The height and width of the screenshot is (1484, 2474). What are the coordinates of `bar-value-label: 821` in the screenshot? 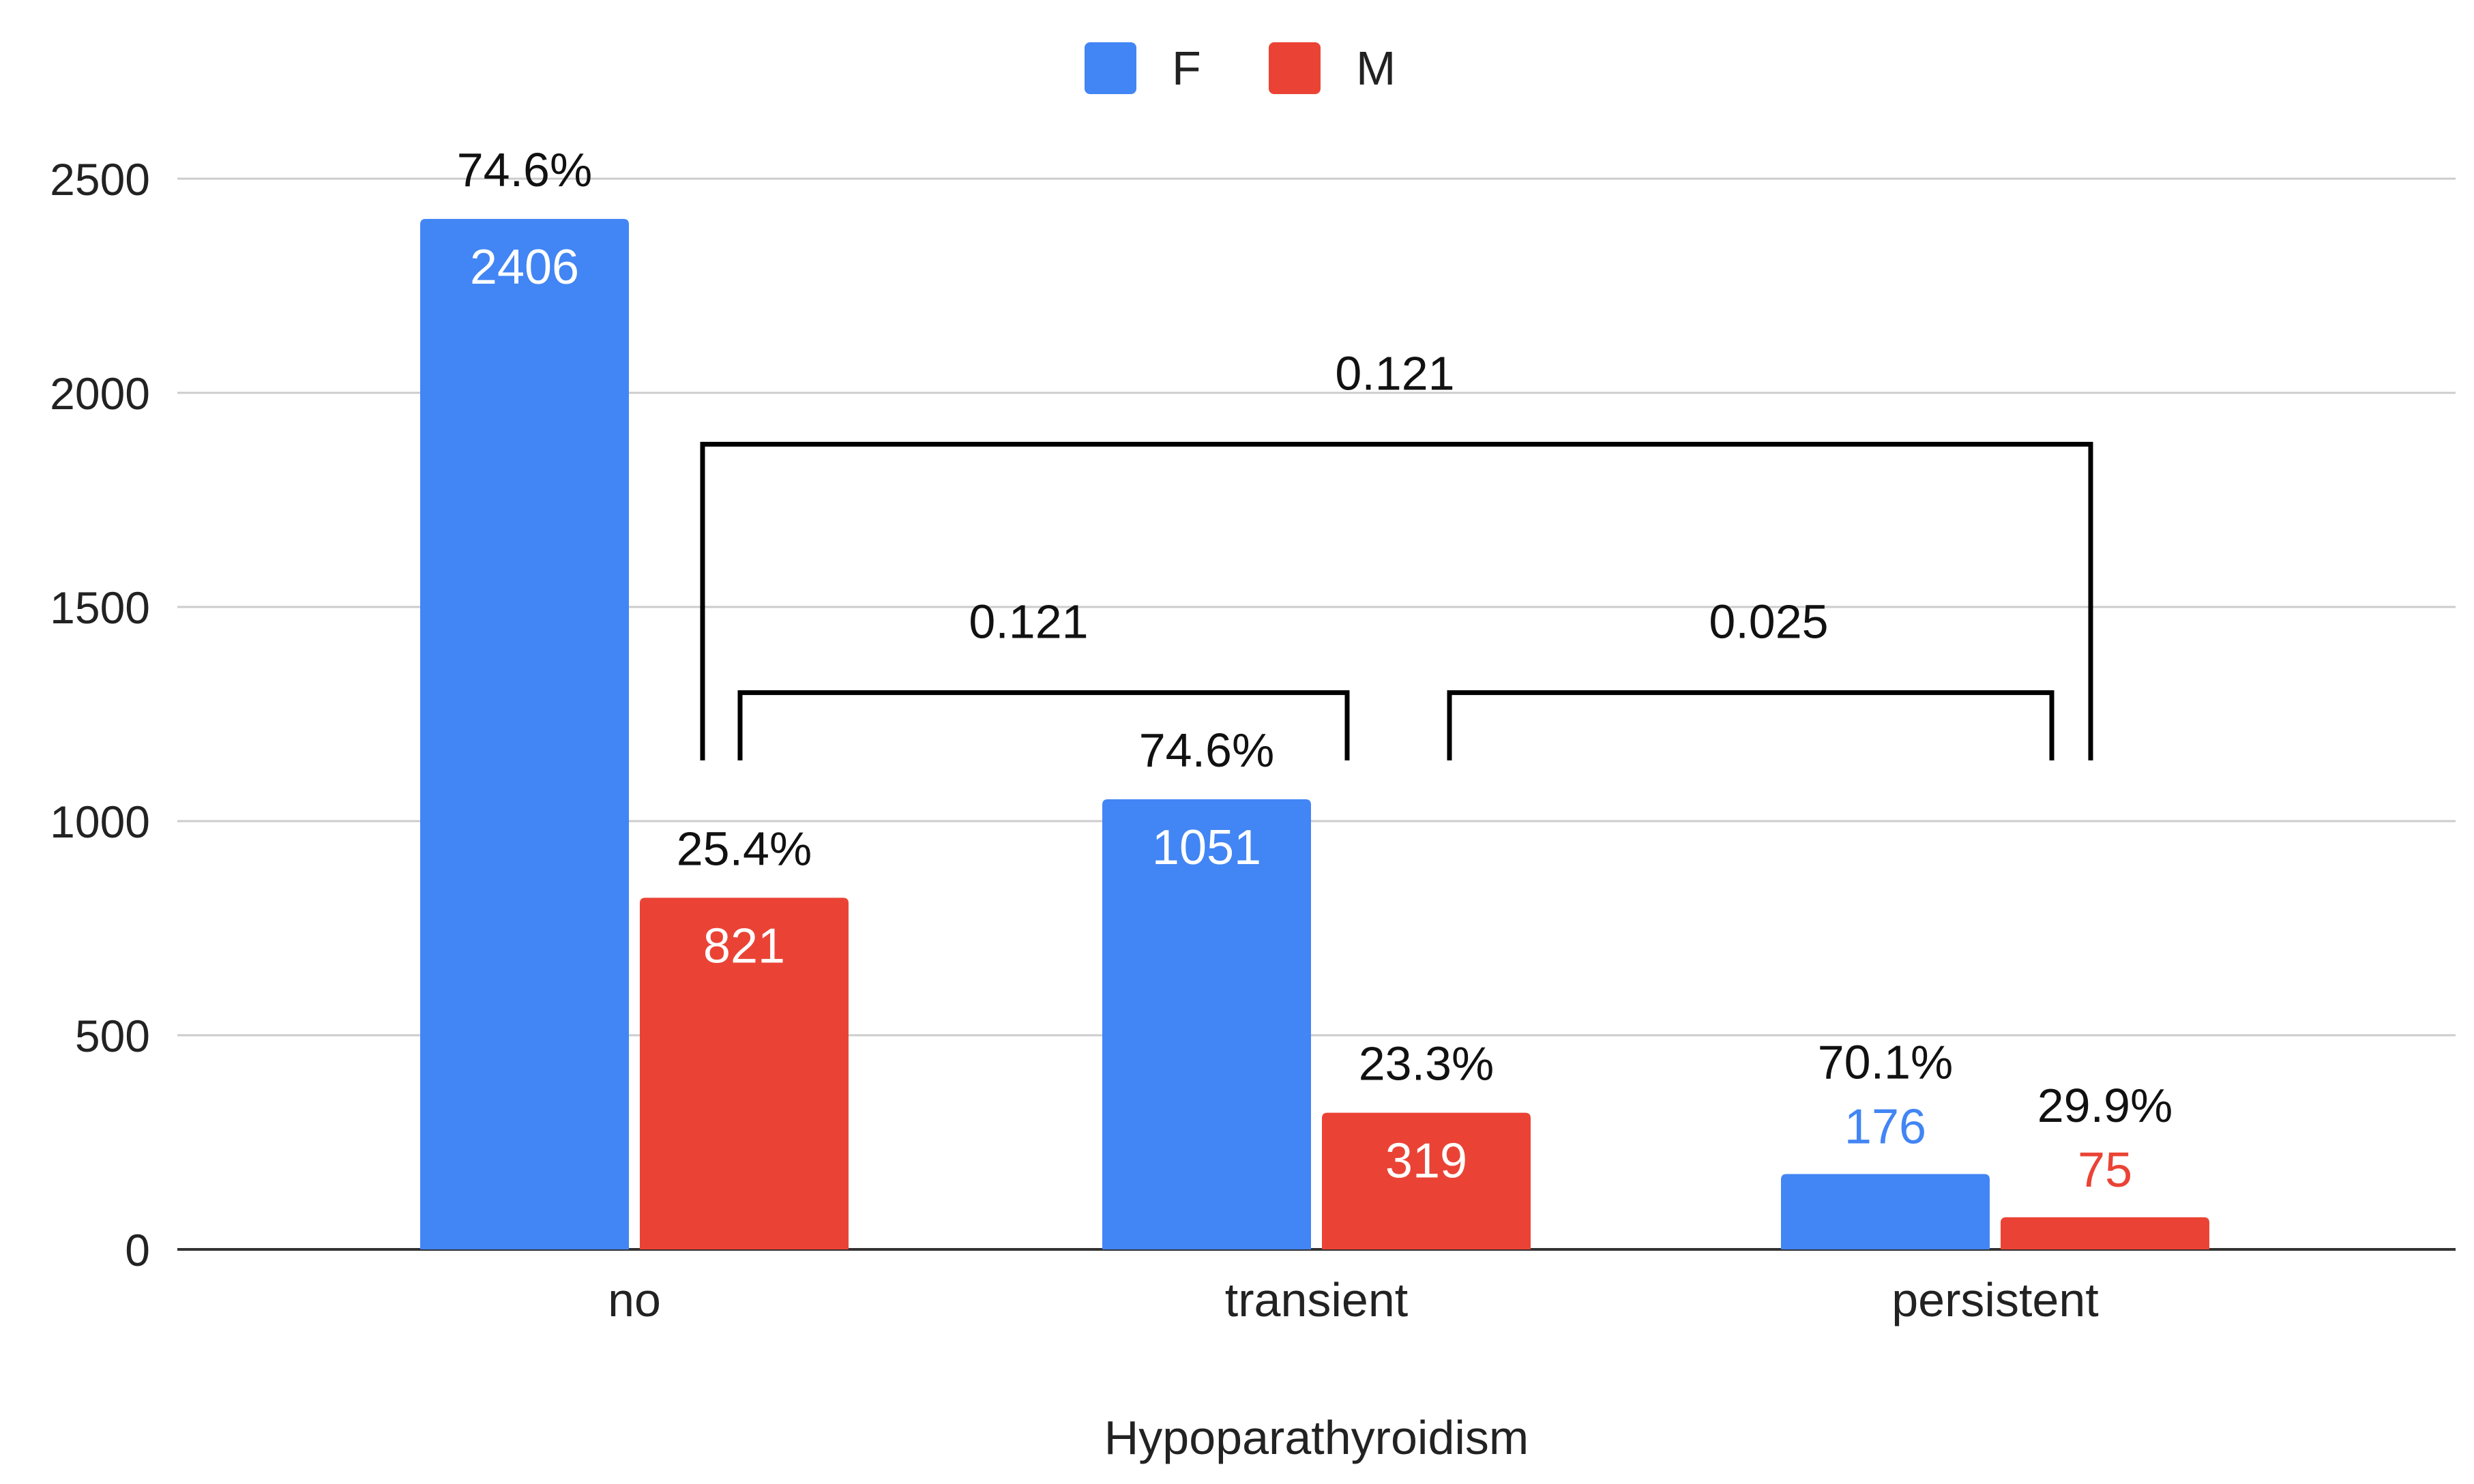 It's located at (744, 946).